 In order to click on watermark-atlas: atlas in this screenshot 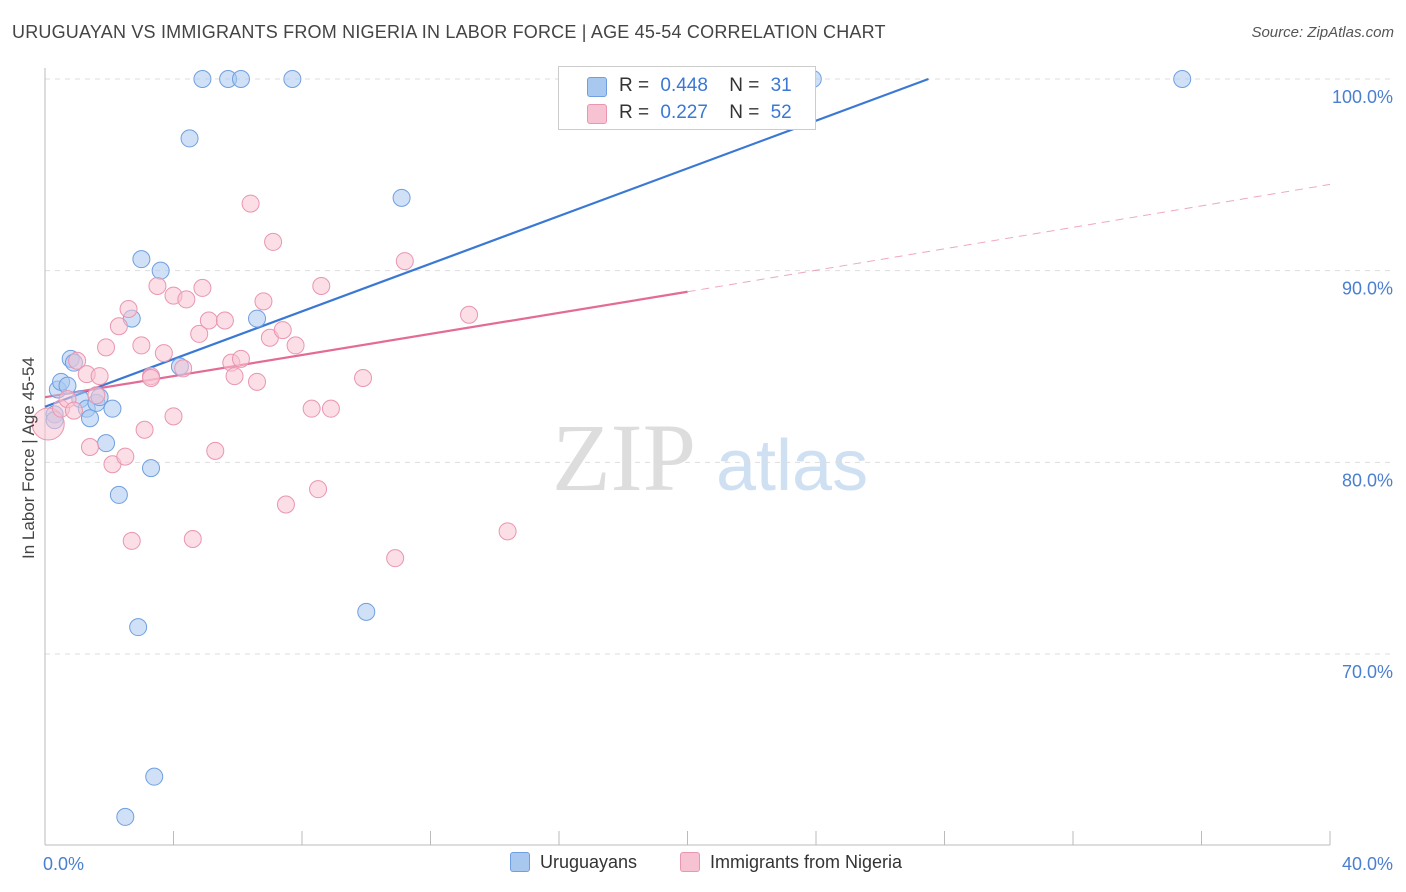, I will do `click(792, 466)`.